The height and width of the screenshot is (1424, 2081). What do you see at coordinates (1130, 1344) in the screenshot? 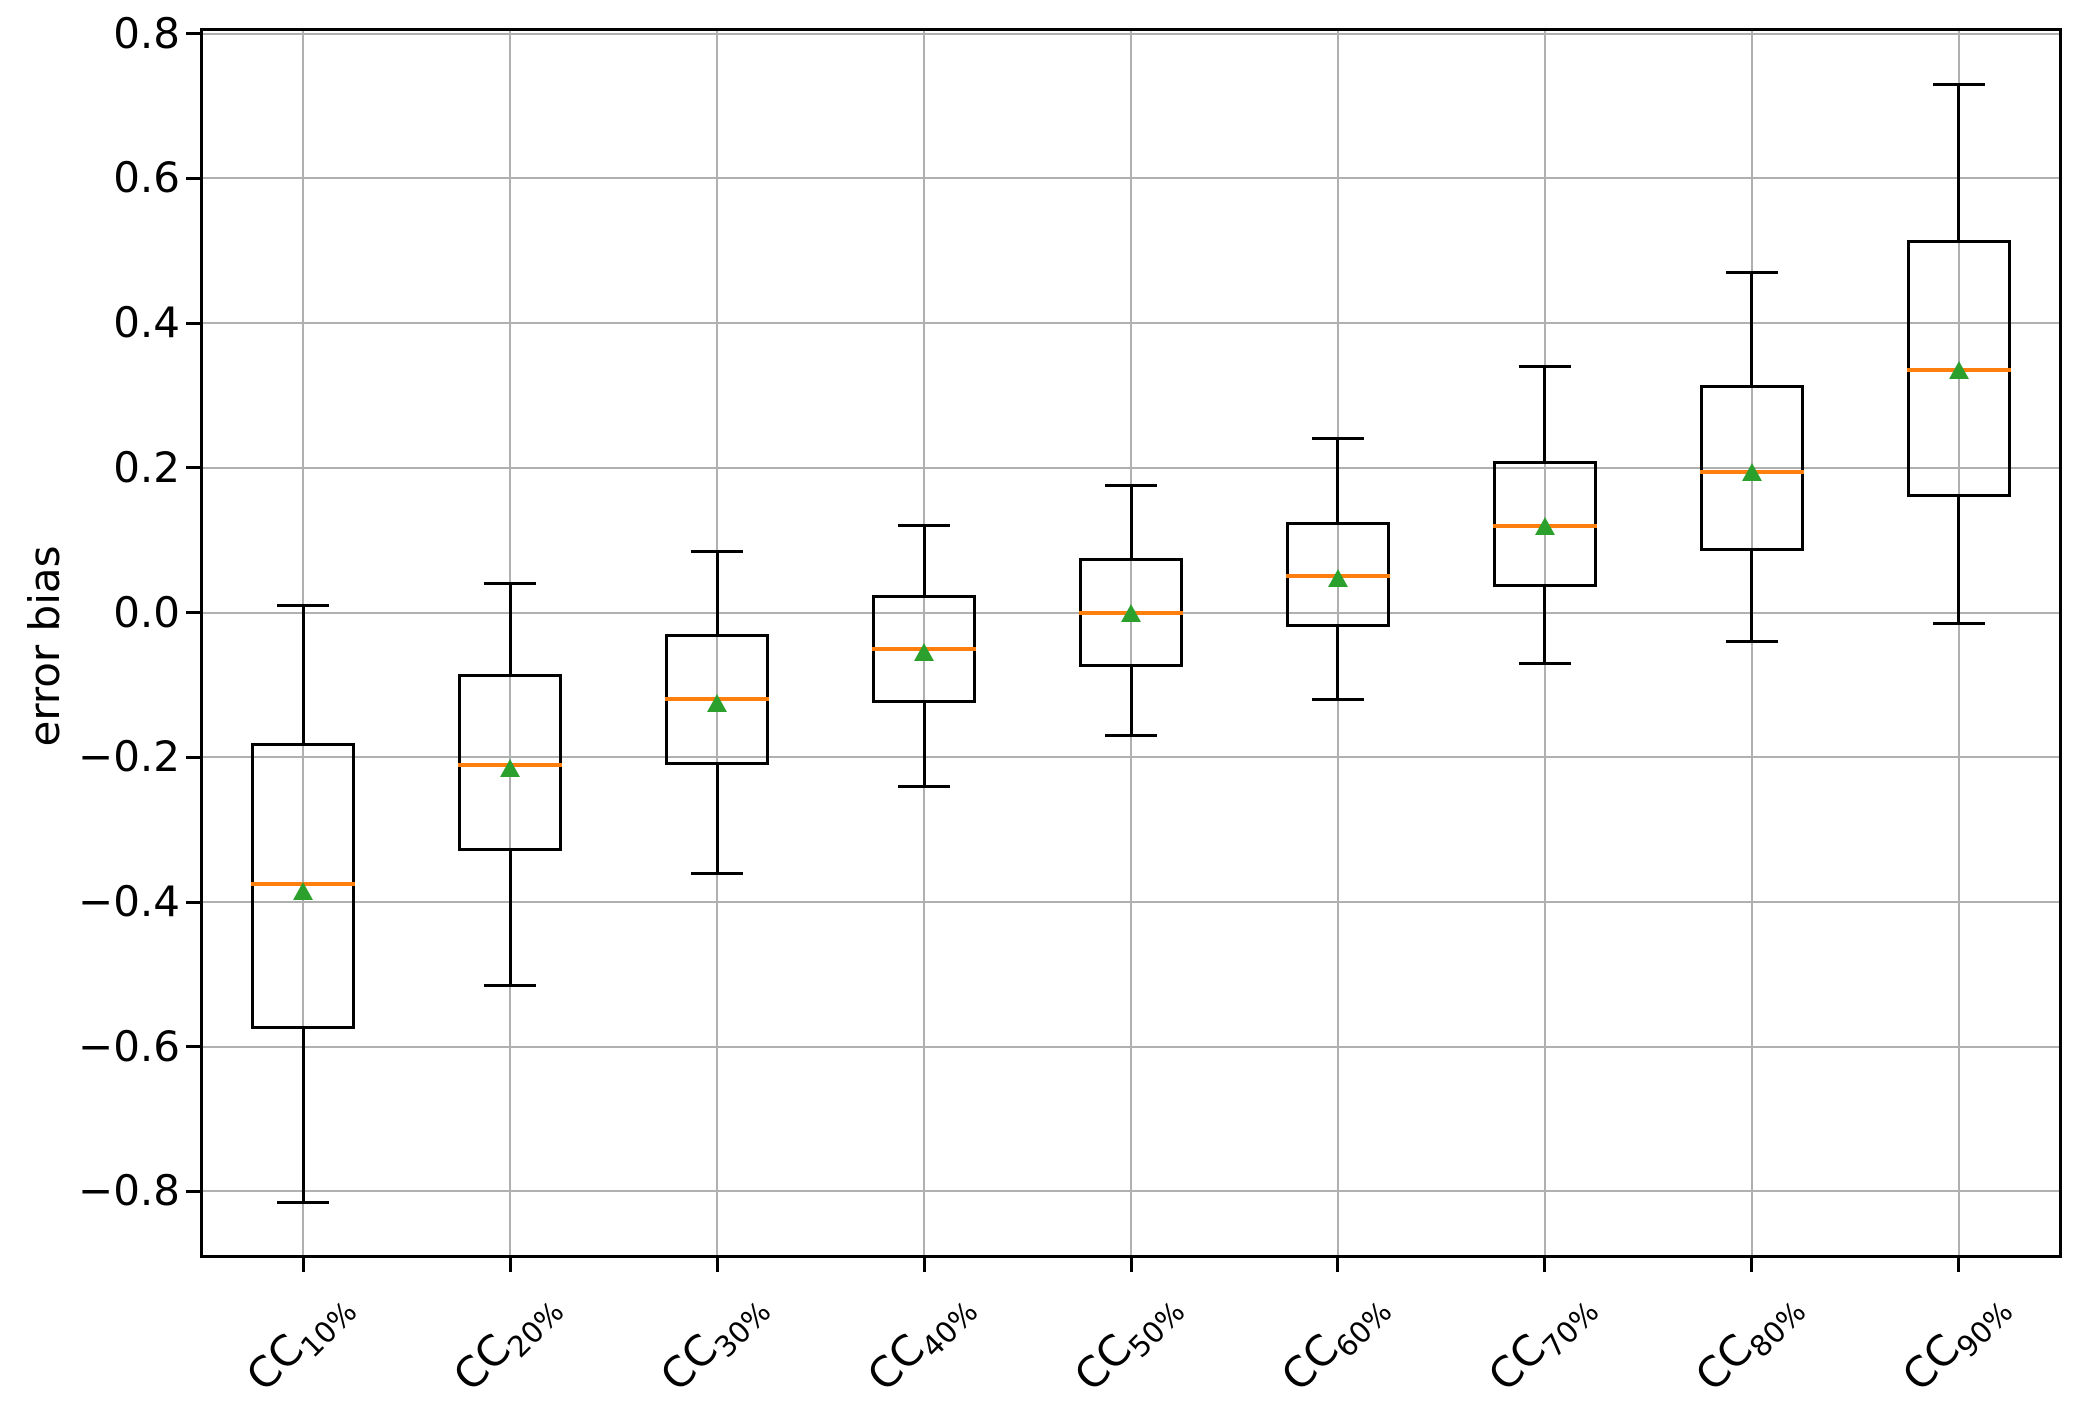
I see `x-tick-label: CC50%` at bounding box center [1130, 1344].